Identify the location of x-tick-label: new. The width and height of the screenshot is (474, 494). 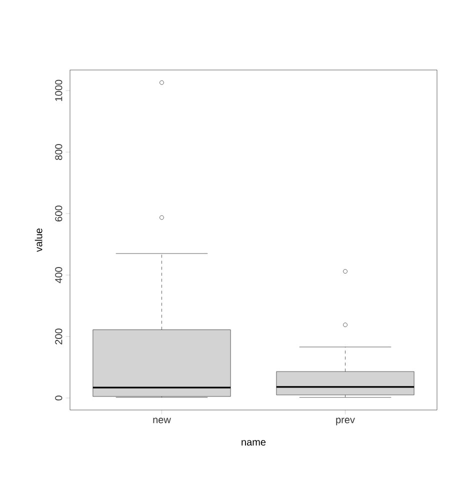
(162, 421).